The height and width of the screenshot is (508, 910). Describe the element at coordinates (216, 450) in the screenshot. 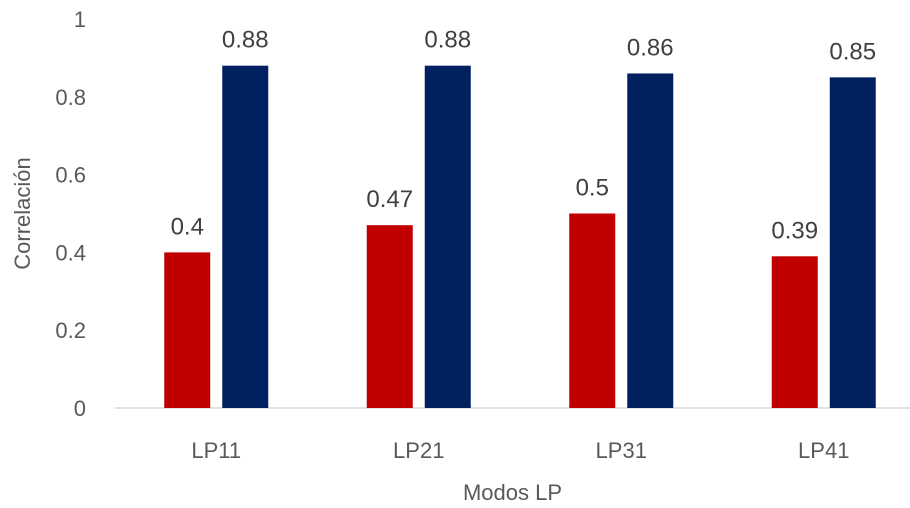

I see `x-tick-label: LP11` at that location.